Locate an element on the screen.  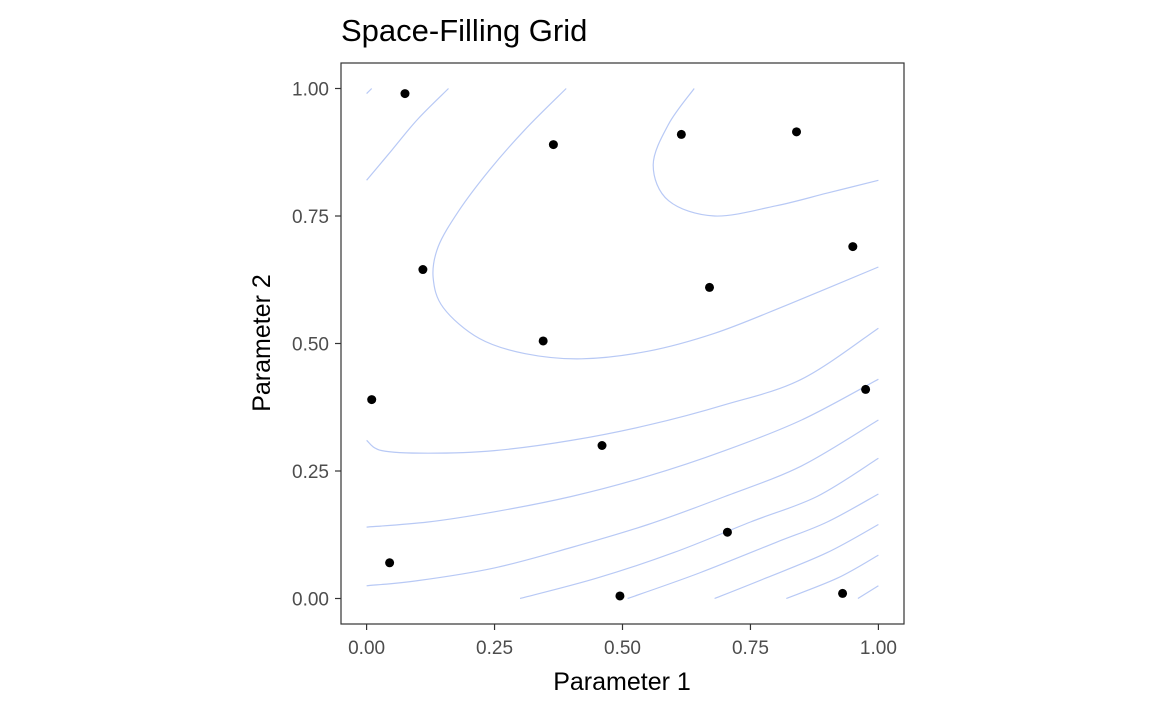
y-tick-label: 0.75 is located at coordinates (310, 217).